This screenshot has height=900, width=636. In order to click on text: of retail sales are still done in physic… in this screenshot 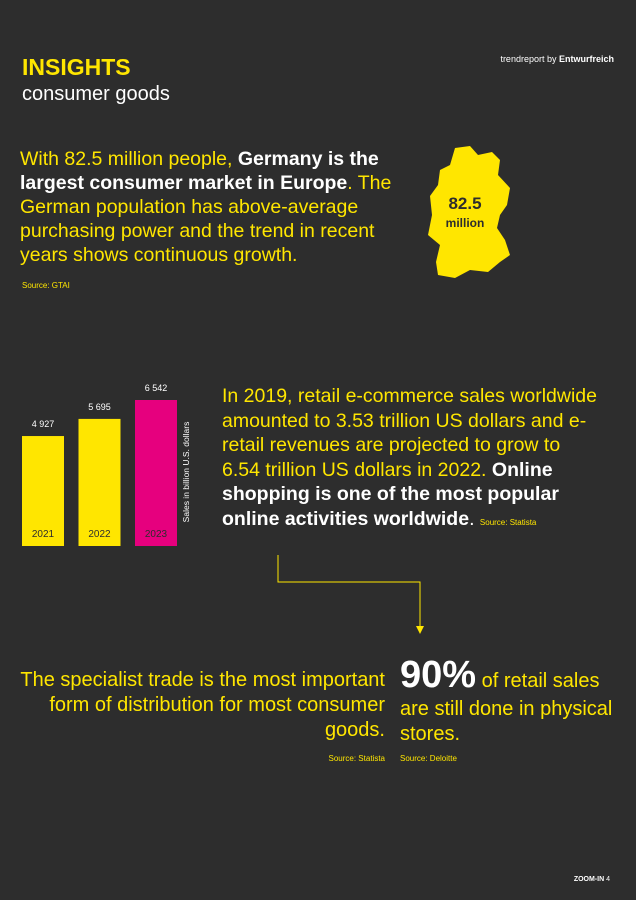, I will do `click(506, 707)`.